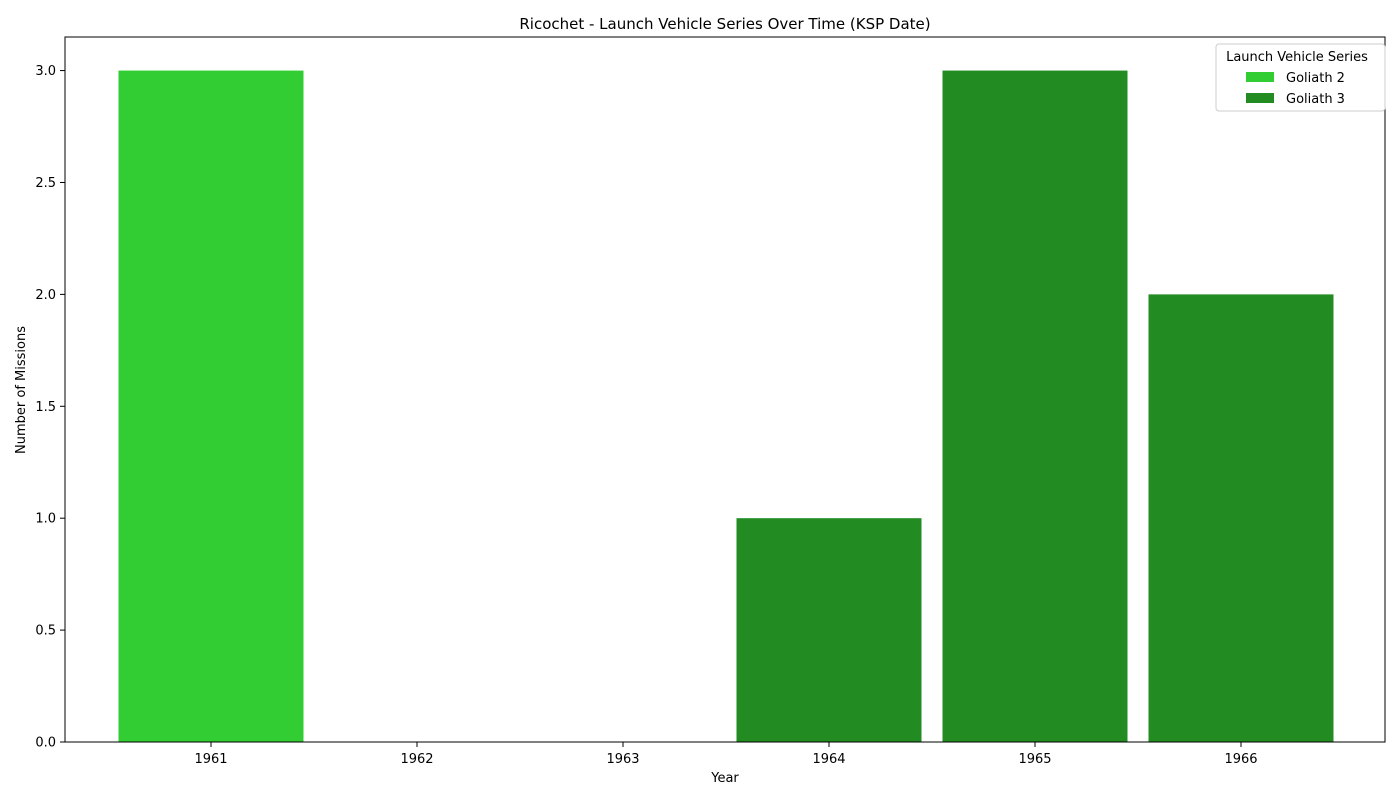 This screenshot has width=1400, height=804. What do you see at coordinates (1315, 99) in the screenshot?
I see `legend-label-goliath-3: Goliath 3` at bounding box center [1315, 99].